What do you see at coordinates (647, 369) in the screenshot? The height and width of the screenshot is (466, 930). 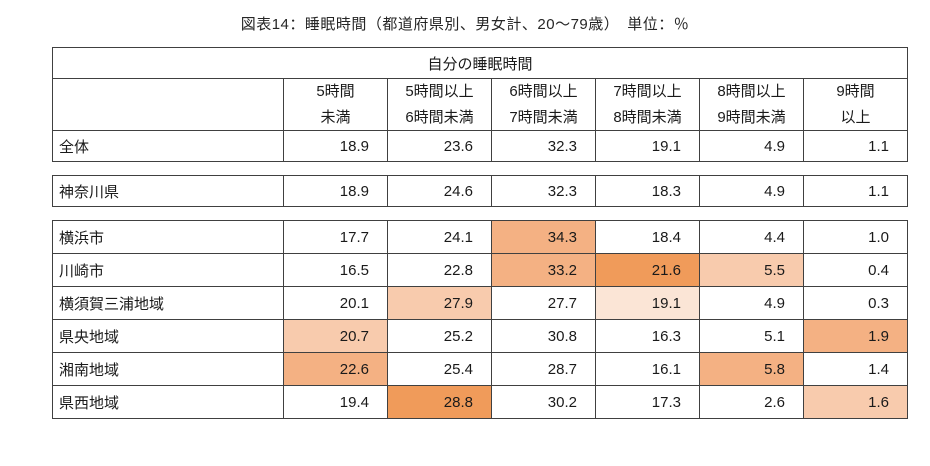 I see `value-cell: 16.1` at bounding box center [647, 369].